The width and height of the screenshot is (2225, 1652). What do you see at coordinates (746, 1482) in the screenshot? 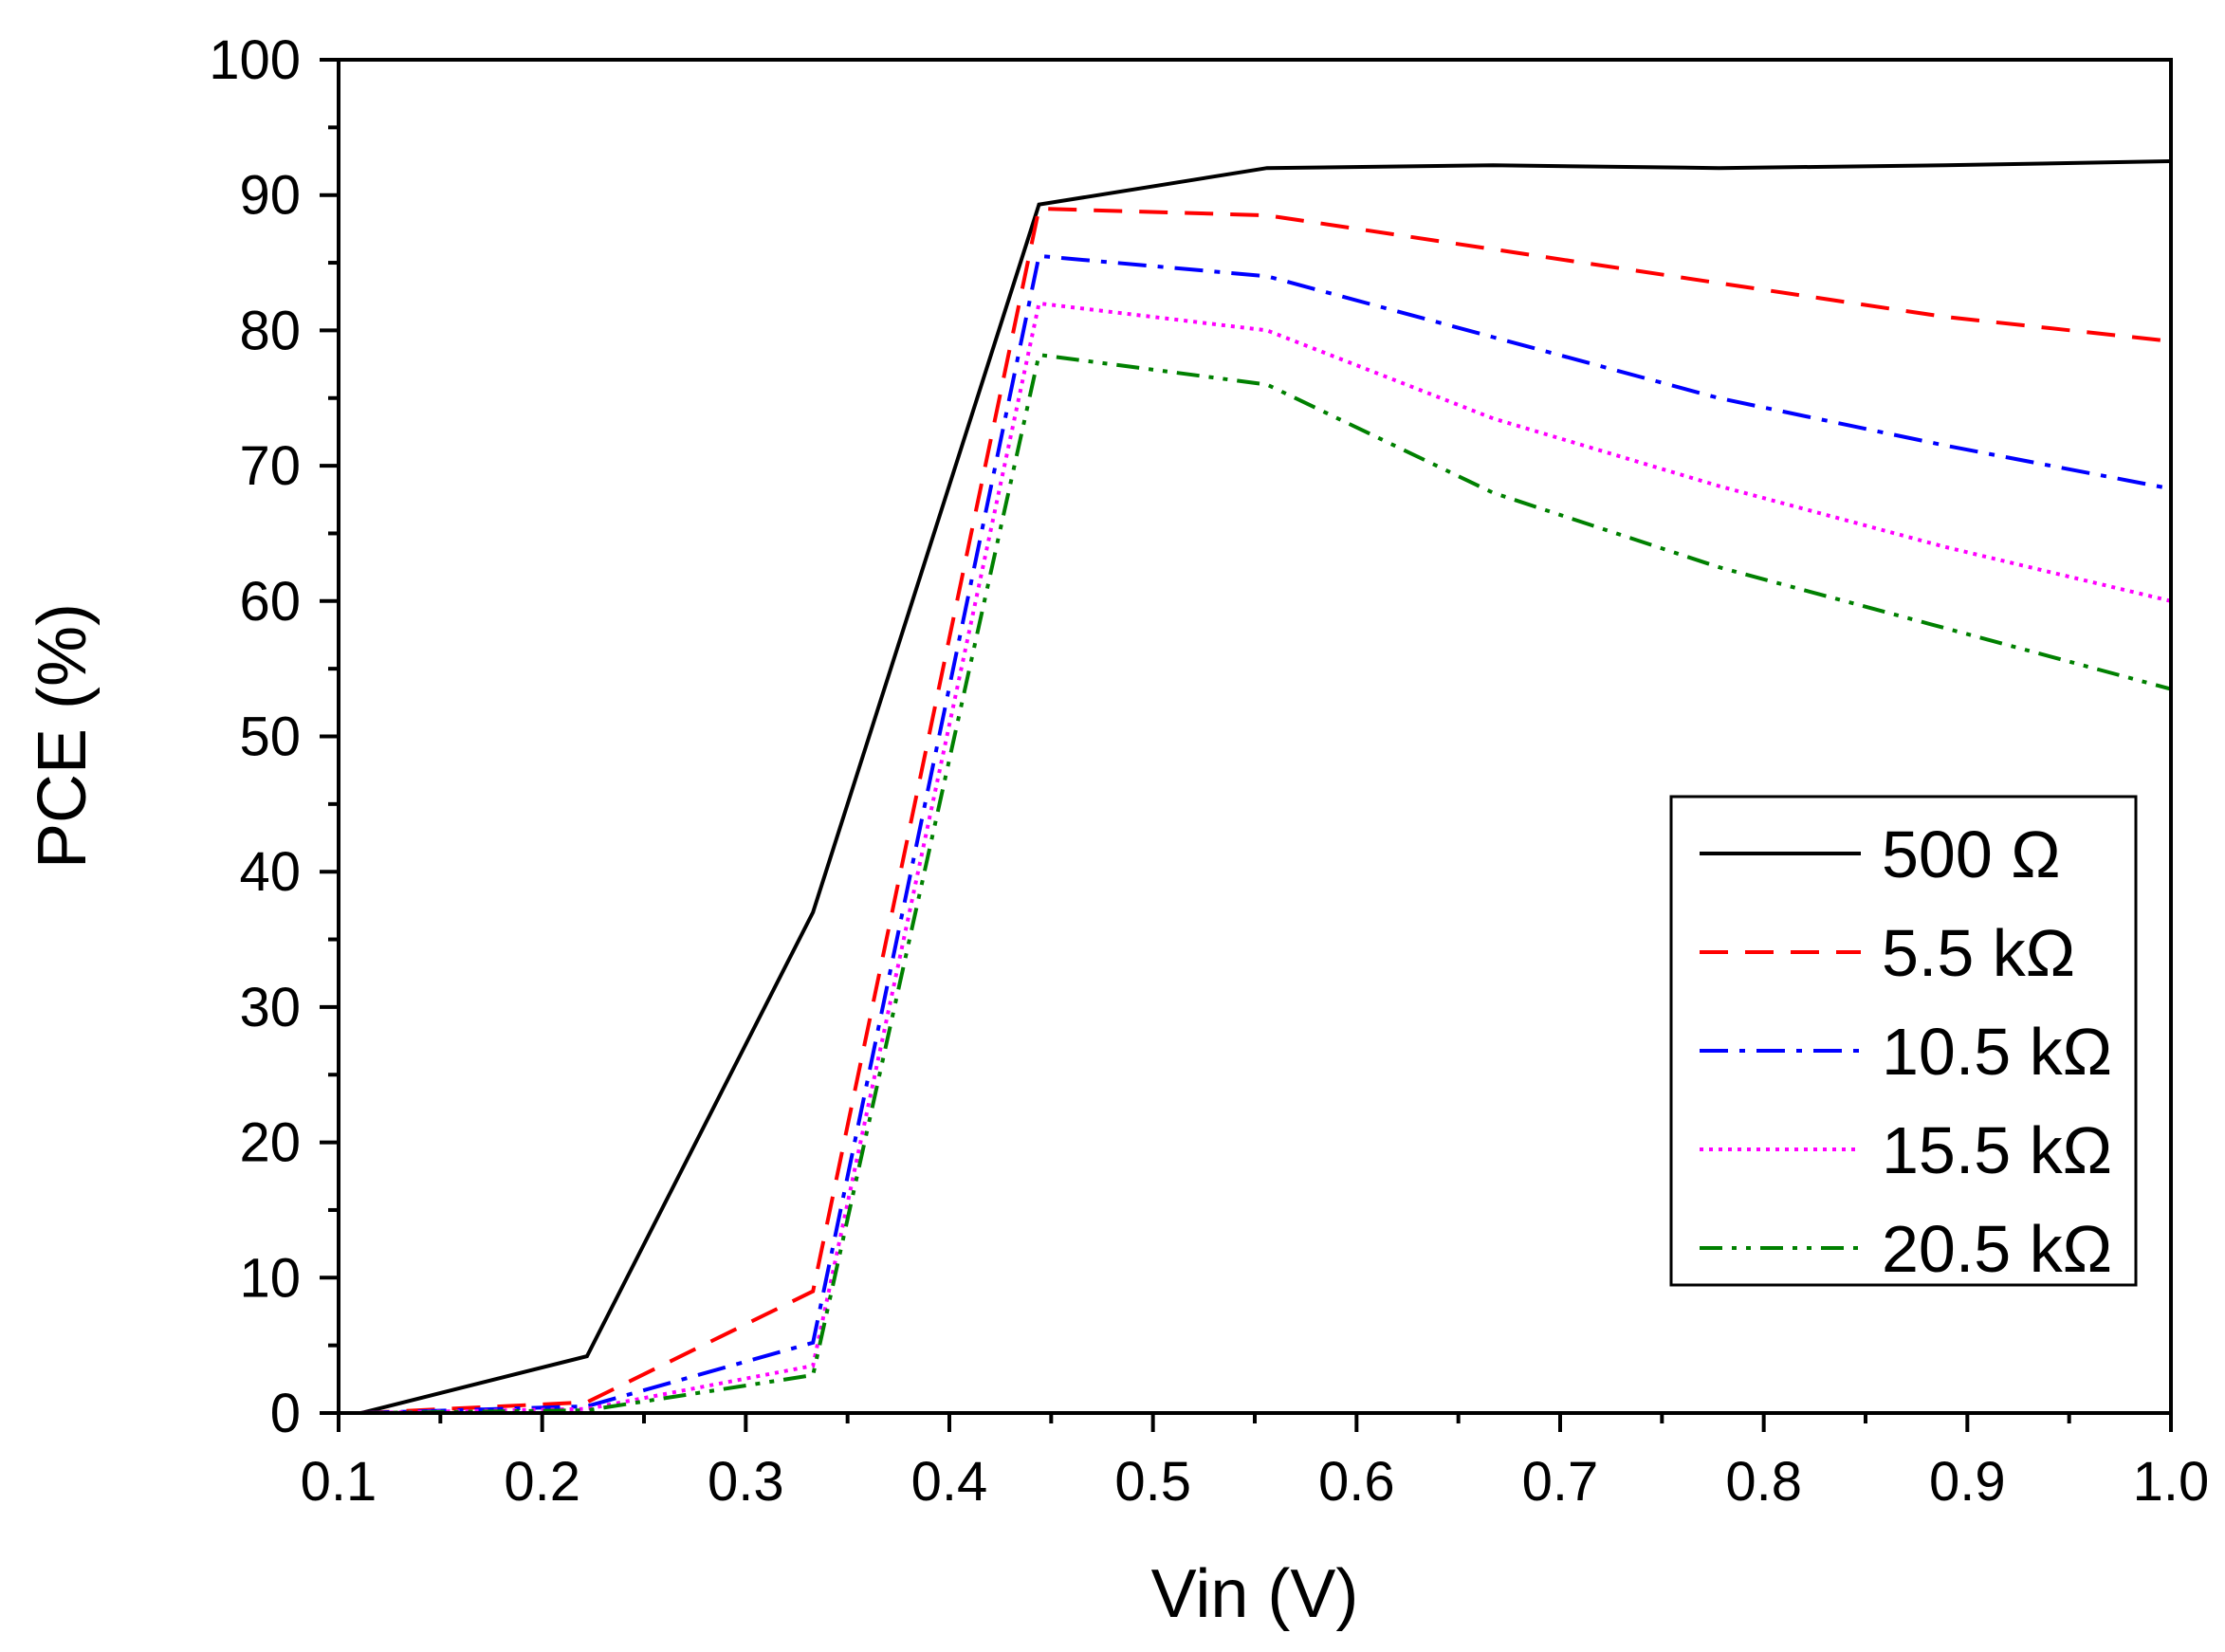
I see `x-tick-label: 0.3` at bounding box center [746, 1482].